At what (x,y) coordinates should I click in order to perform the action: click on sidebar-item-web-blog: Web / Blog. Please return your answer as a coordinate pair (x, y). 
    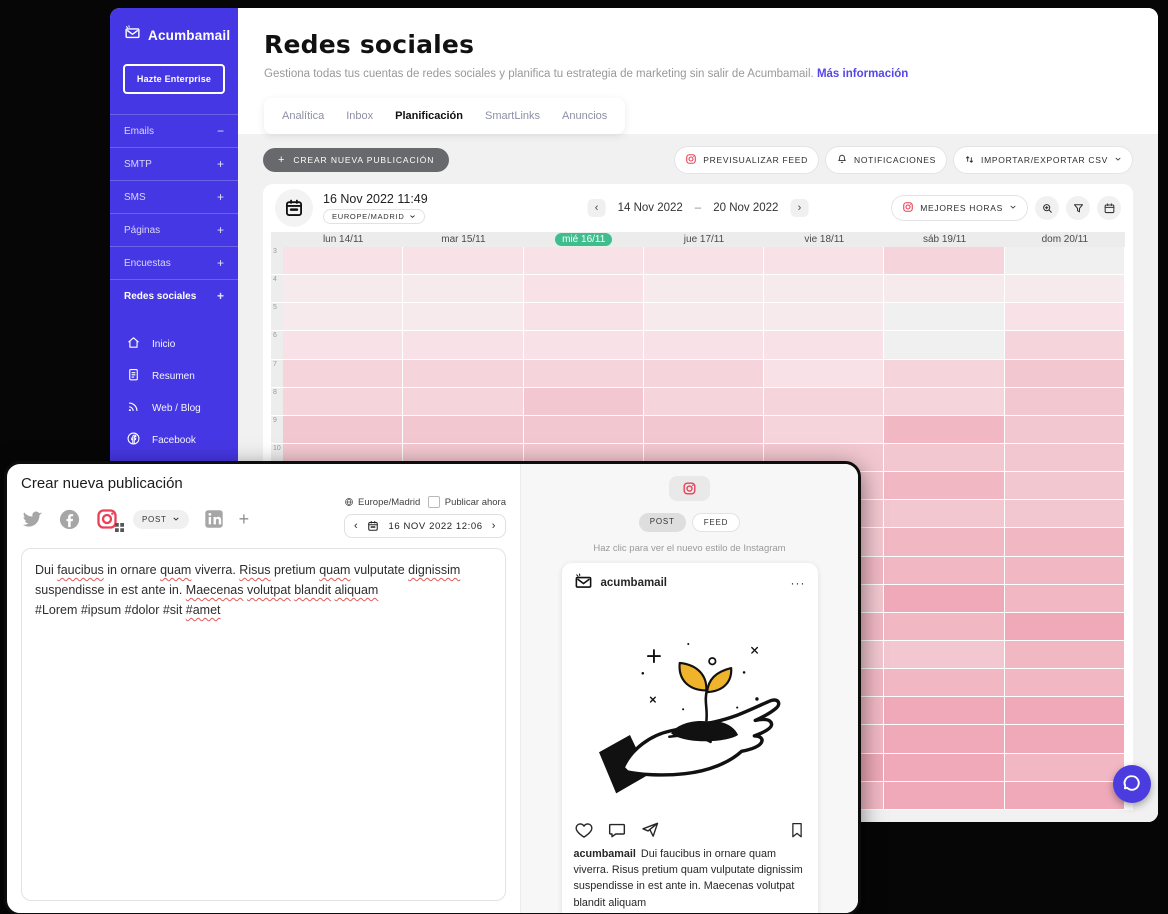
    Looking at the image, I should click on (174, 408).